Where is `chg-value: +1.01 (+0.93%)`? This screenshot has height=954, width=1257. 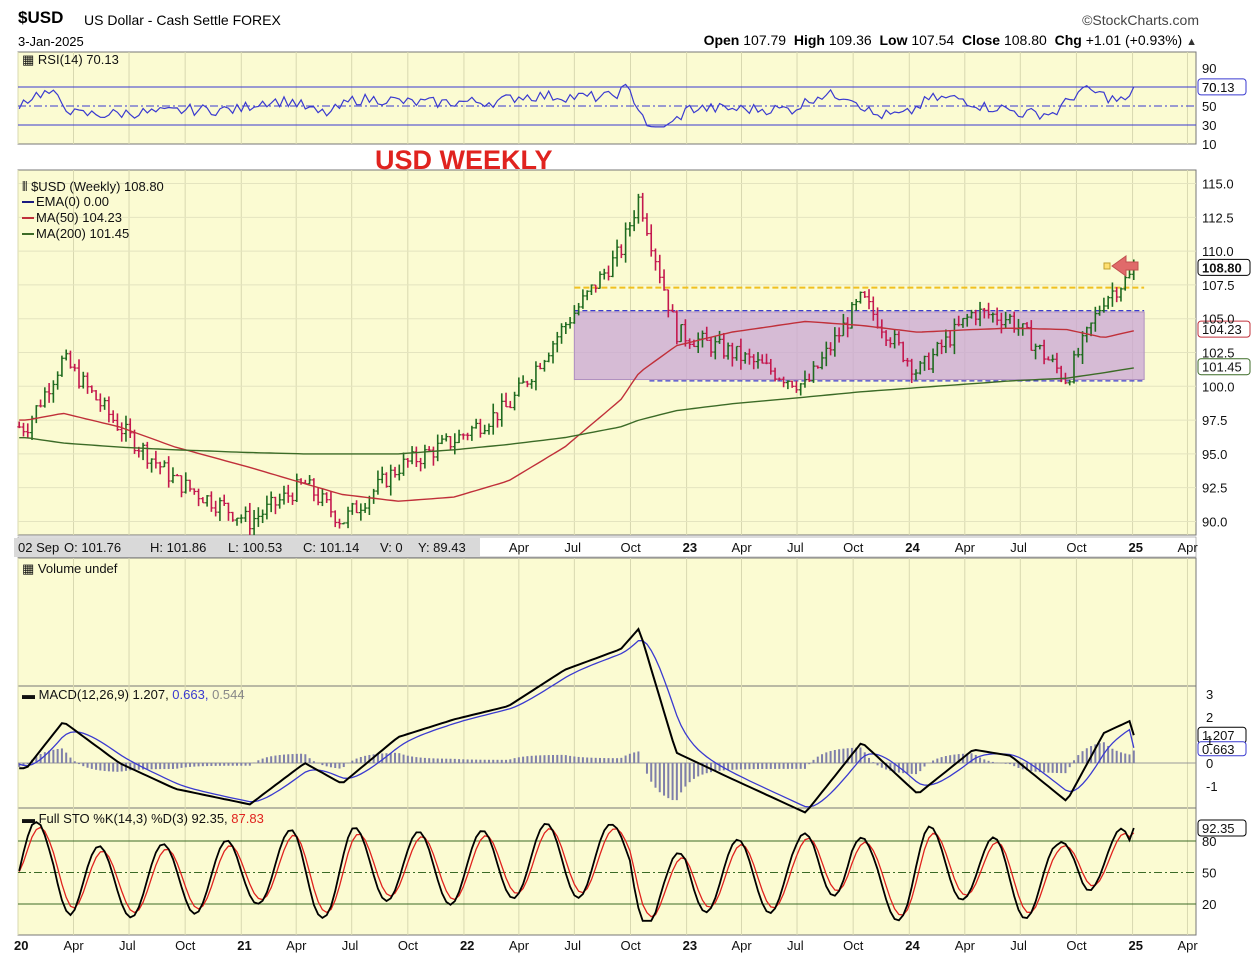 chg-value: +1.01 (+0.93%) is located at coordinates (1134, 40).